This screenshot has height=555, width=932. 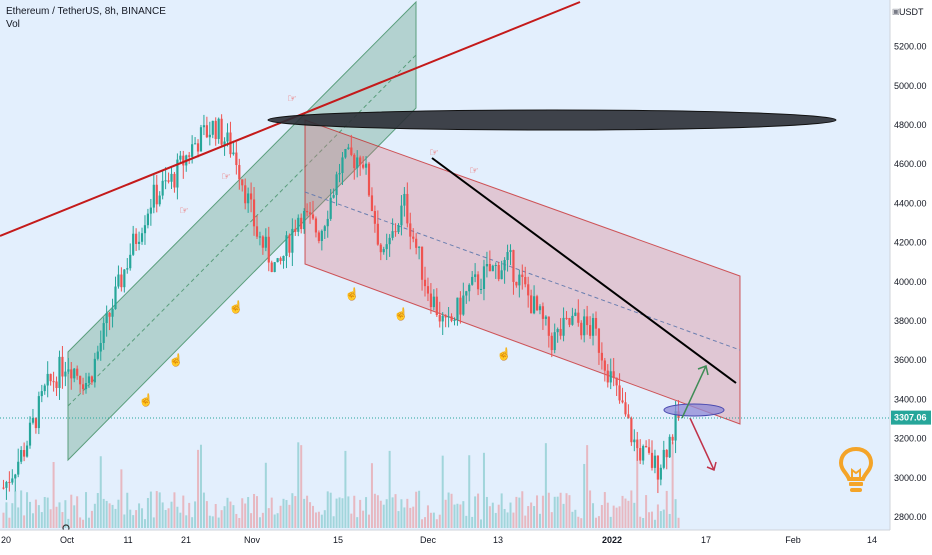 What do you see at coordinates (703, 370) in the screenshot?
I see `green-arrow-head` at bounding box center [703, 370].